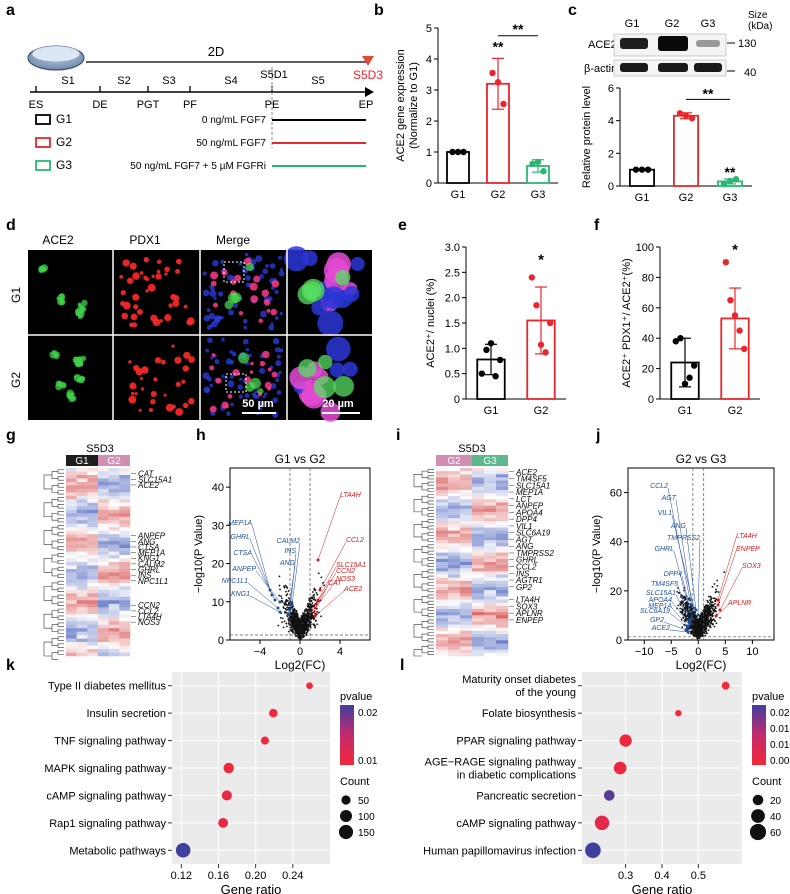 The height and width of the screenshot is (894, 790). What do you see at coordinates (538, 195) in the screenshot?
I see `x-tick-label-g3: G3` at bounding box center [538, 195].